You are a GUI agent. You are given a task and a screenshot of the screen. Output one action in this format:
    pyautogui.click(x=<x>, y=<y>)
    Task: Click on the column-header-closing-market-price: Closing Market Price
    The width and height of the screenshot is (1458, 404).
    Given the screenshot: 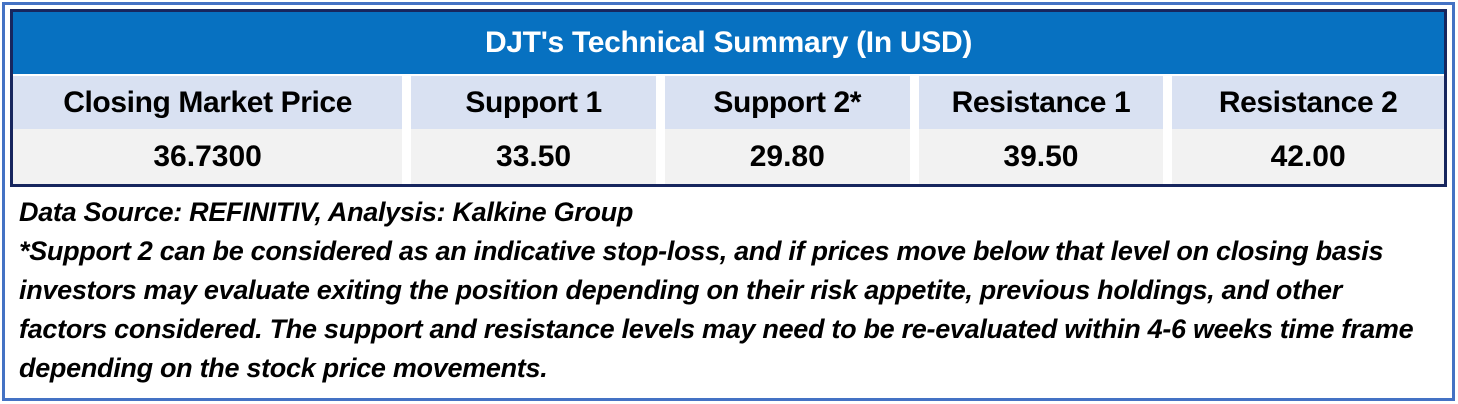 What is the action you would take?
    pyautogui.click(x=208, y=102)
    